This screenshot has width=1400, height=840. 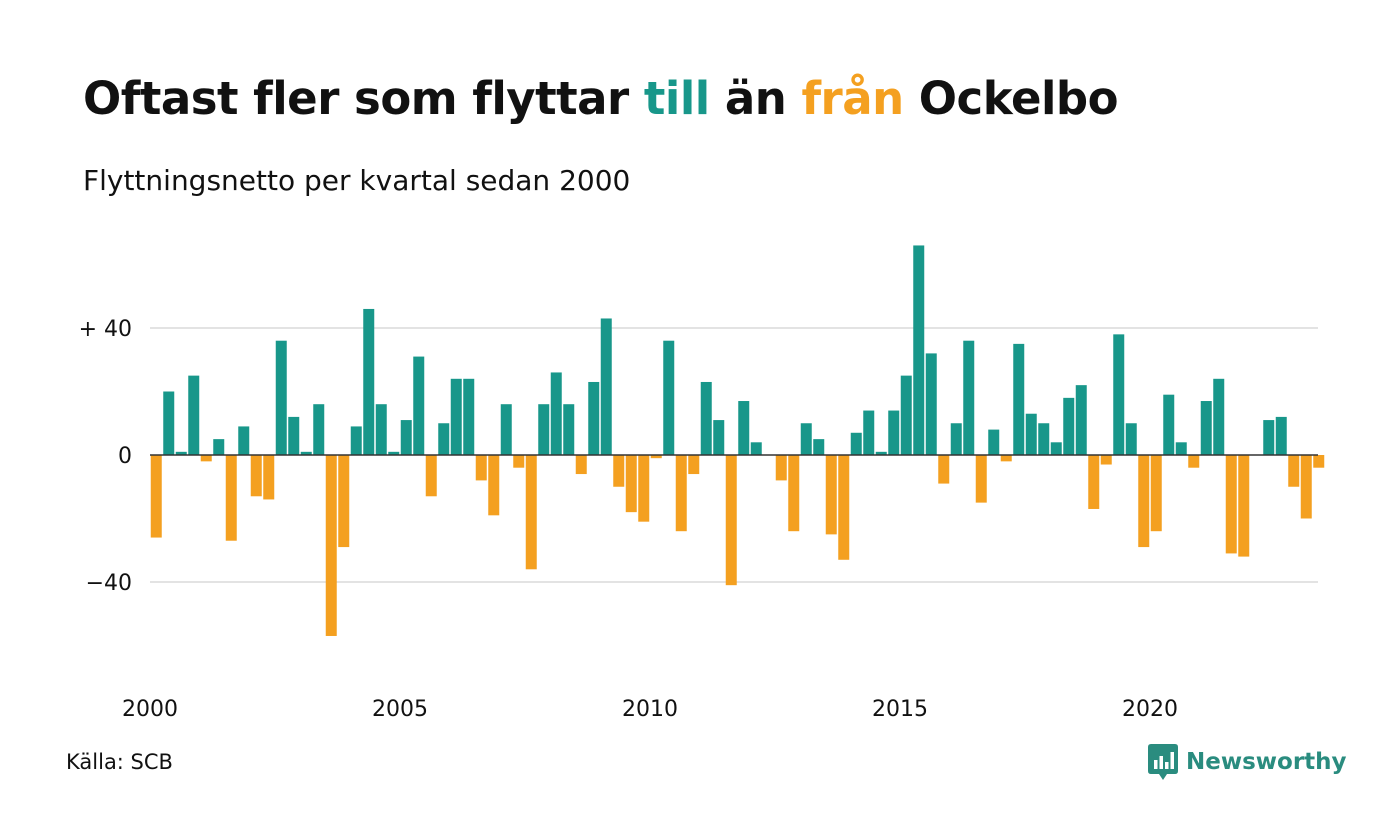 I want to click on bar-q26, so click(x=469, y=416).